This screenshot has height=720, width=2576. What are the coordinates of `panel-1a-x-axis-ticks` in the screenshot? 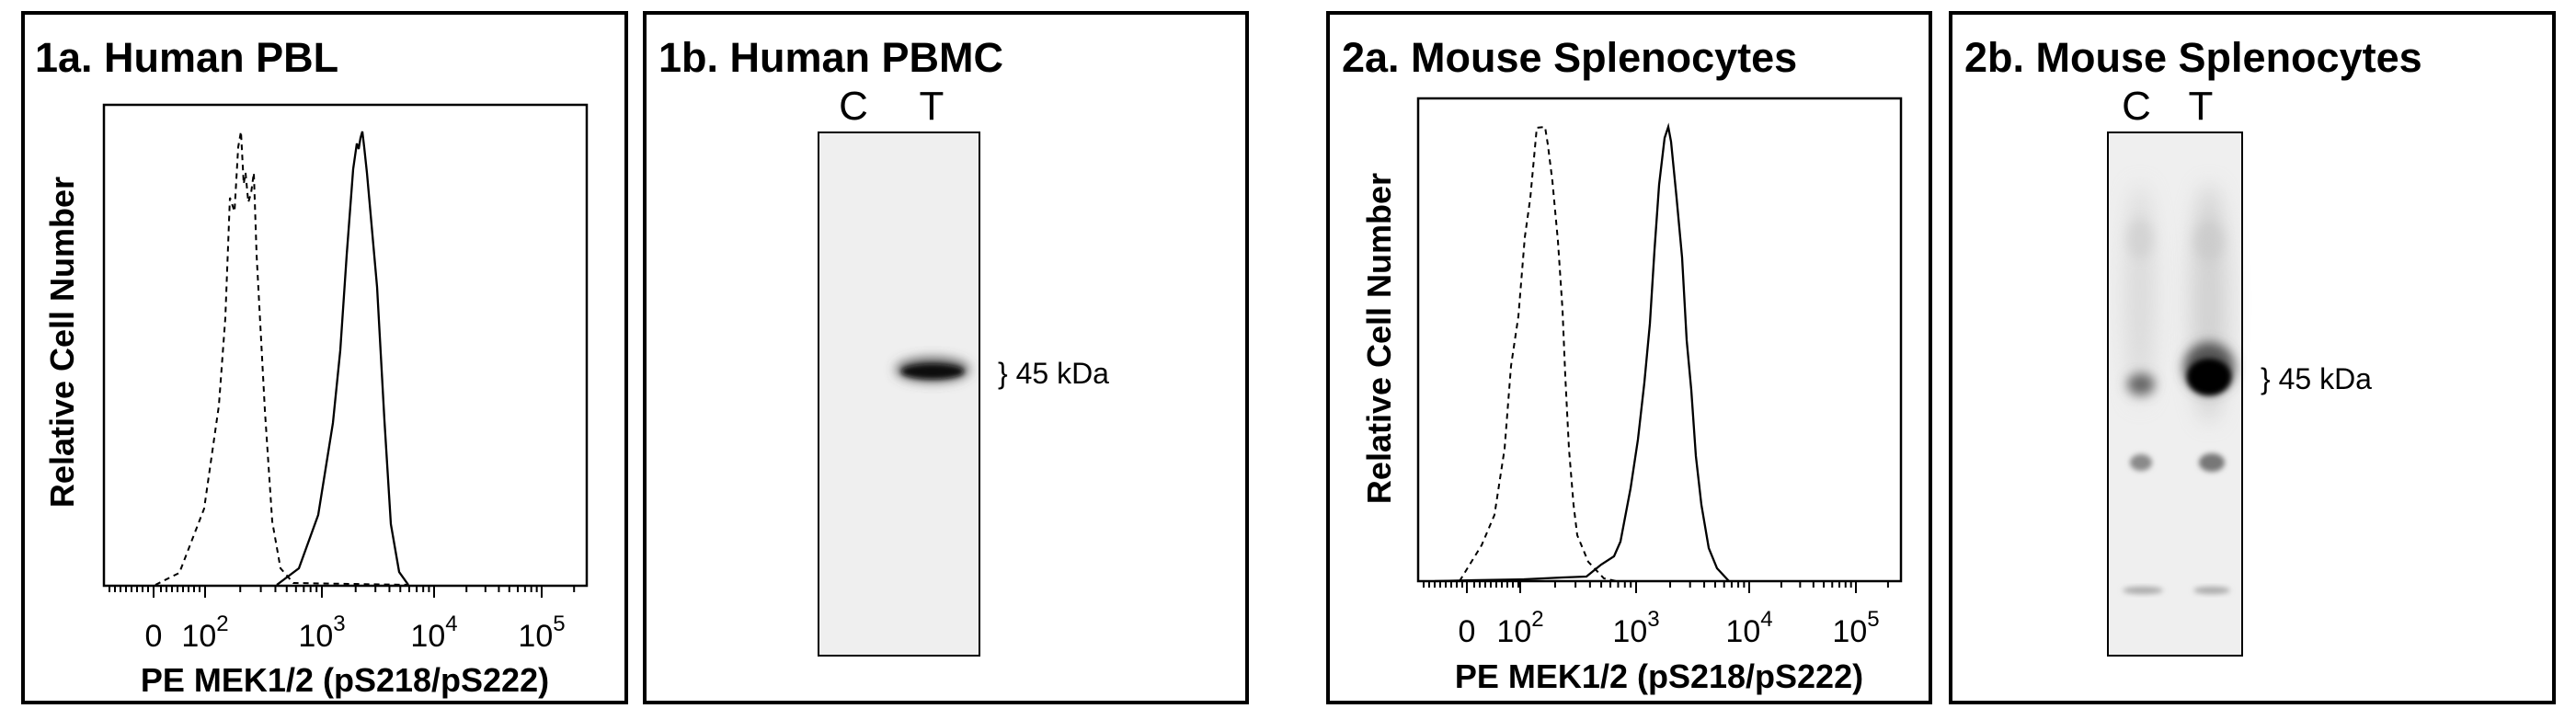 It's located at (342, 592).